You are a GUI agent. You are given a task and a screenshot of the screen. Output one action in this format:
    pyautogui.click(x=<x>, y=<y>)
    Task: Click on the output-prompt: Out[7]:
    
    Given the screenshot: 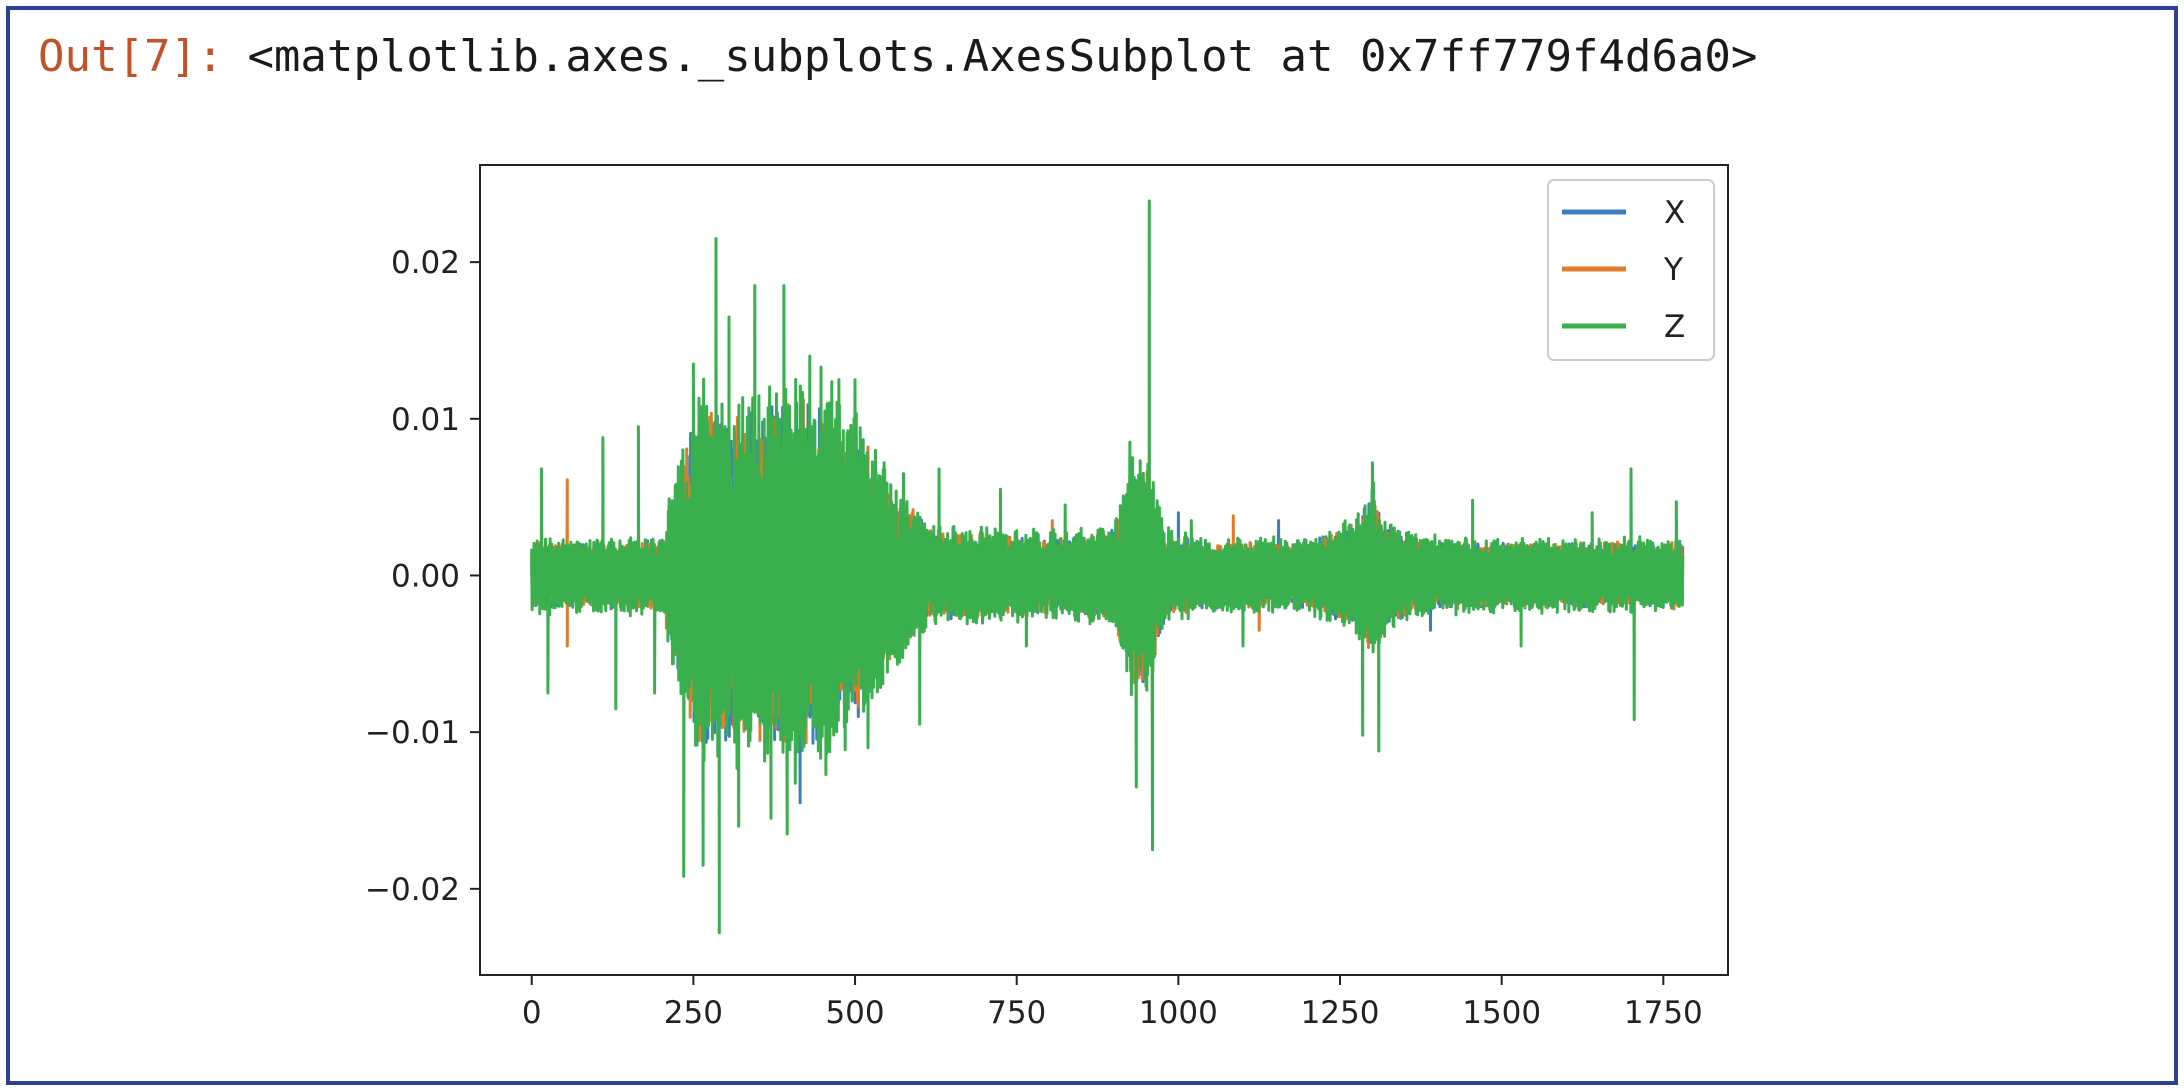 What is the action you would take?
    pyautogui.click(x=131, y=56)
    